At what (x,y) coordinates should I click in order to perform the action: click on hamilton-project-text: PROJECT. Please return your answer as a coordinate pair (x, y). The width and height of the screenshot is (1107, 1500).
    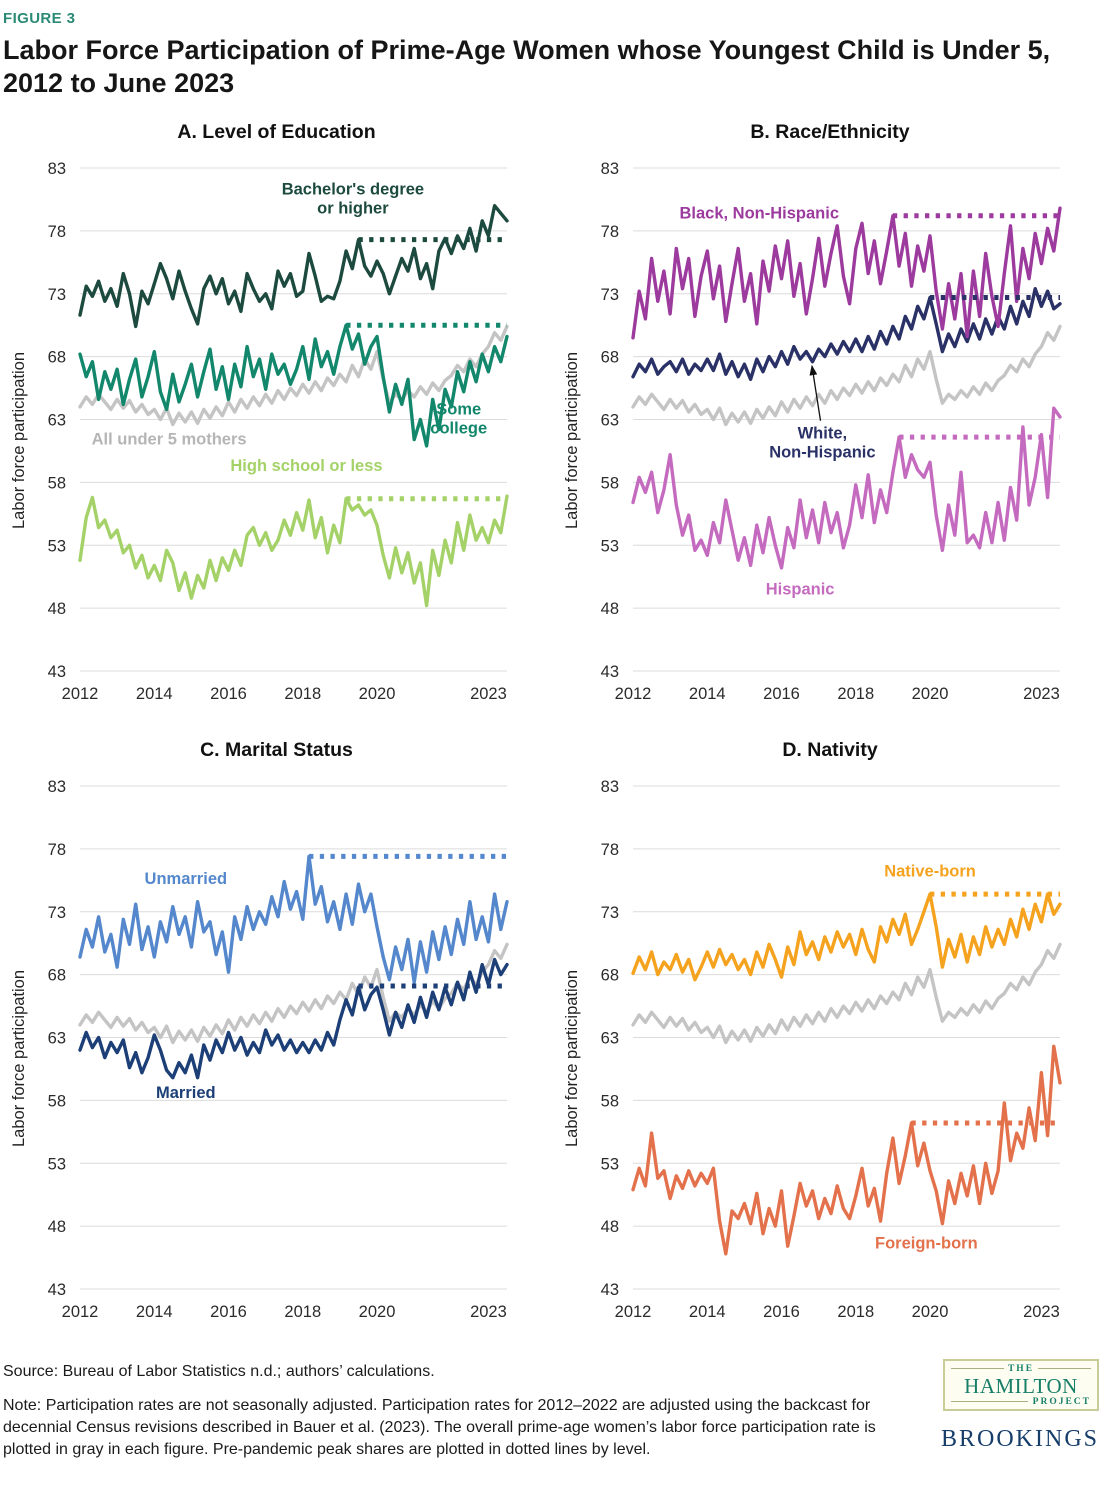
    Looking at the image, I should click on (1061, 1401).